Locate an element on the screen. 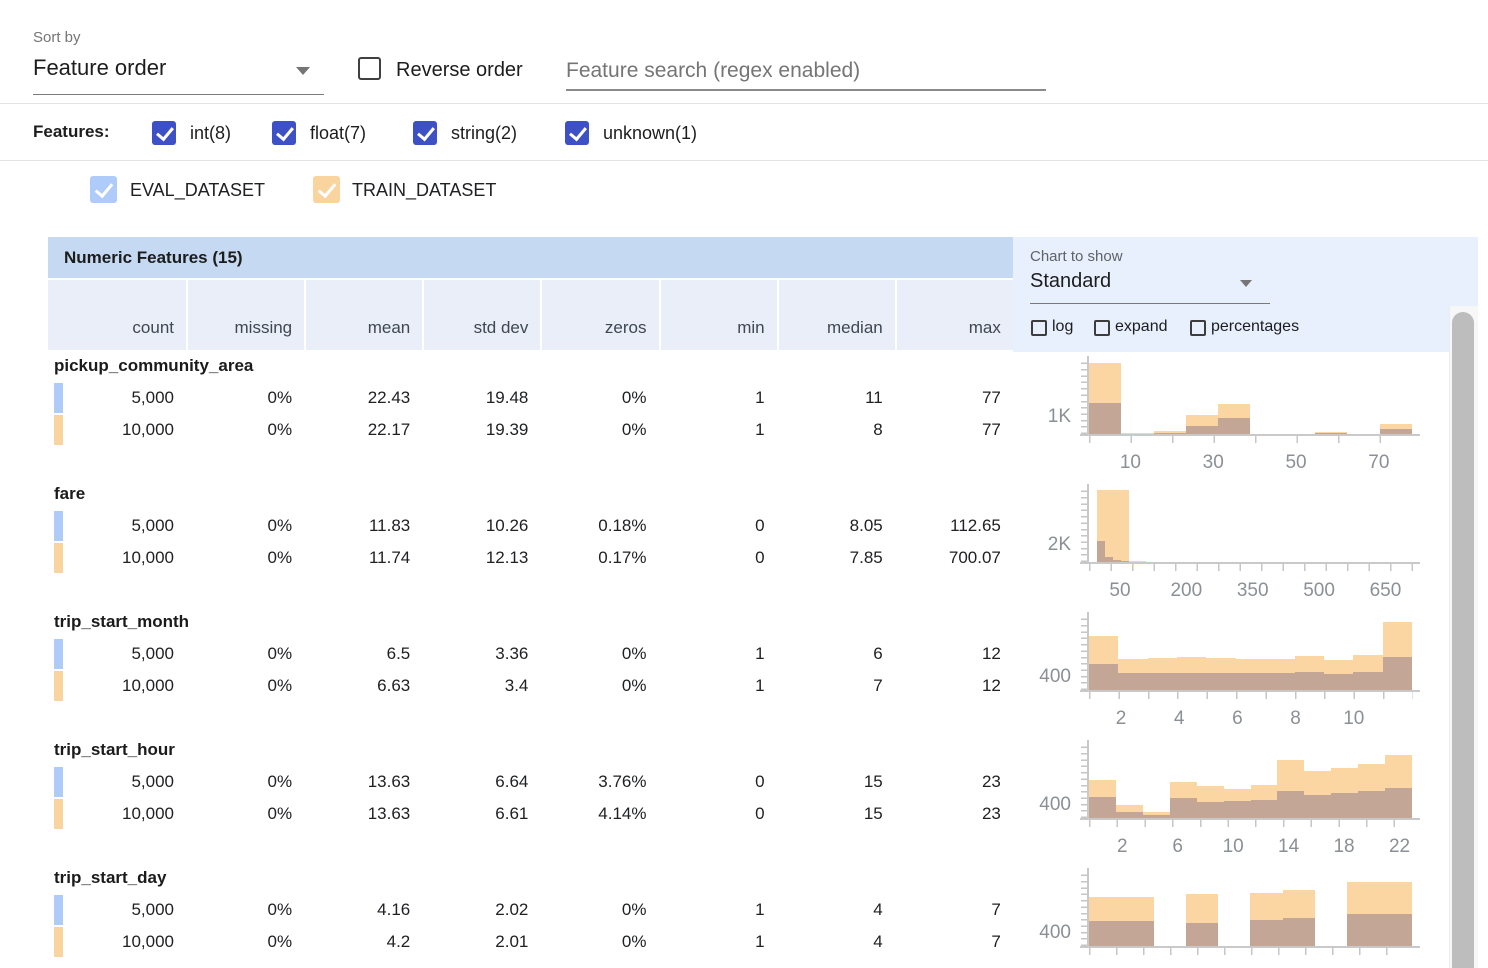 This screenshot has height=968, width=1488. log-checkbox is located at coordinates (1039, 328).